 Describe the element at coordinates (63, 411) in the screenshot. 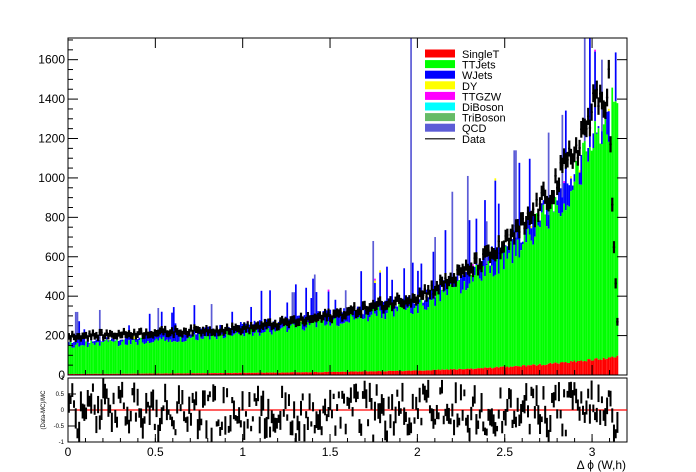

I see `ratio-y-tick-label: 0` at that location.